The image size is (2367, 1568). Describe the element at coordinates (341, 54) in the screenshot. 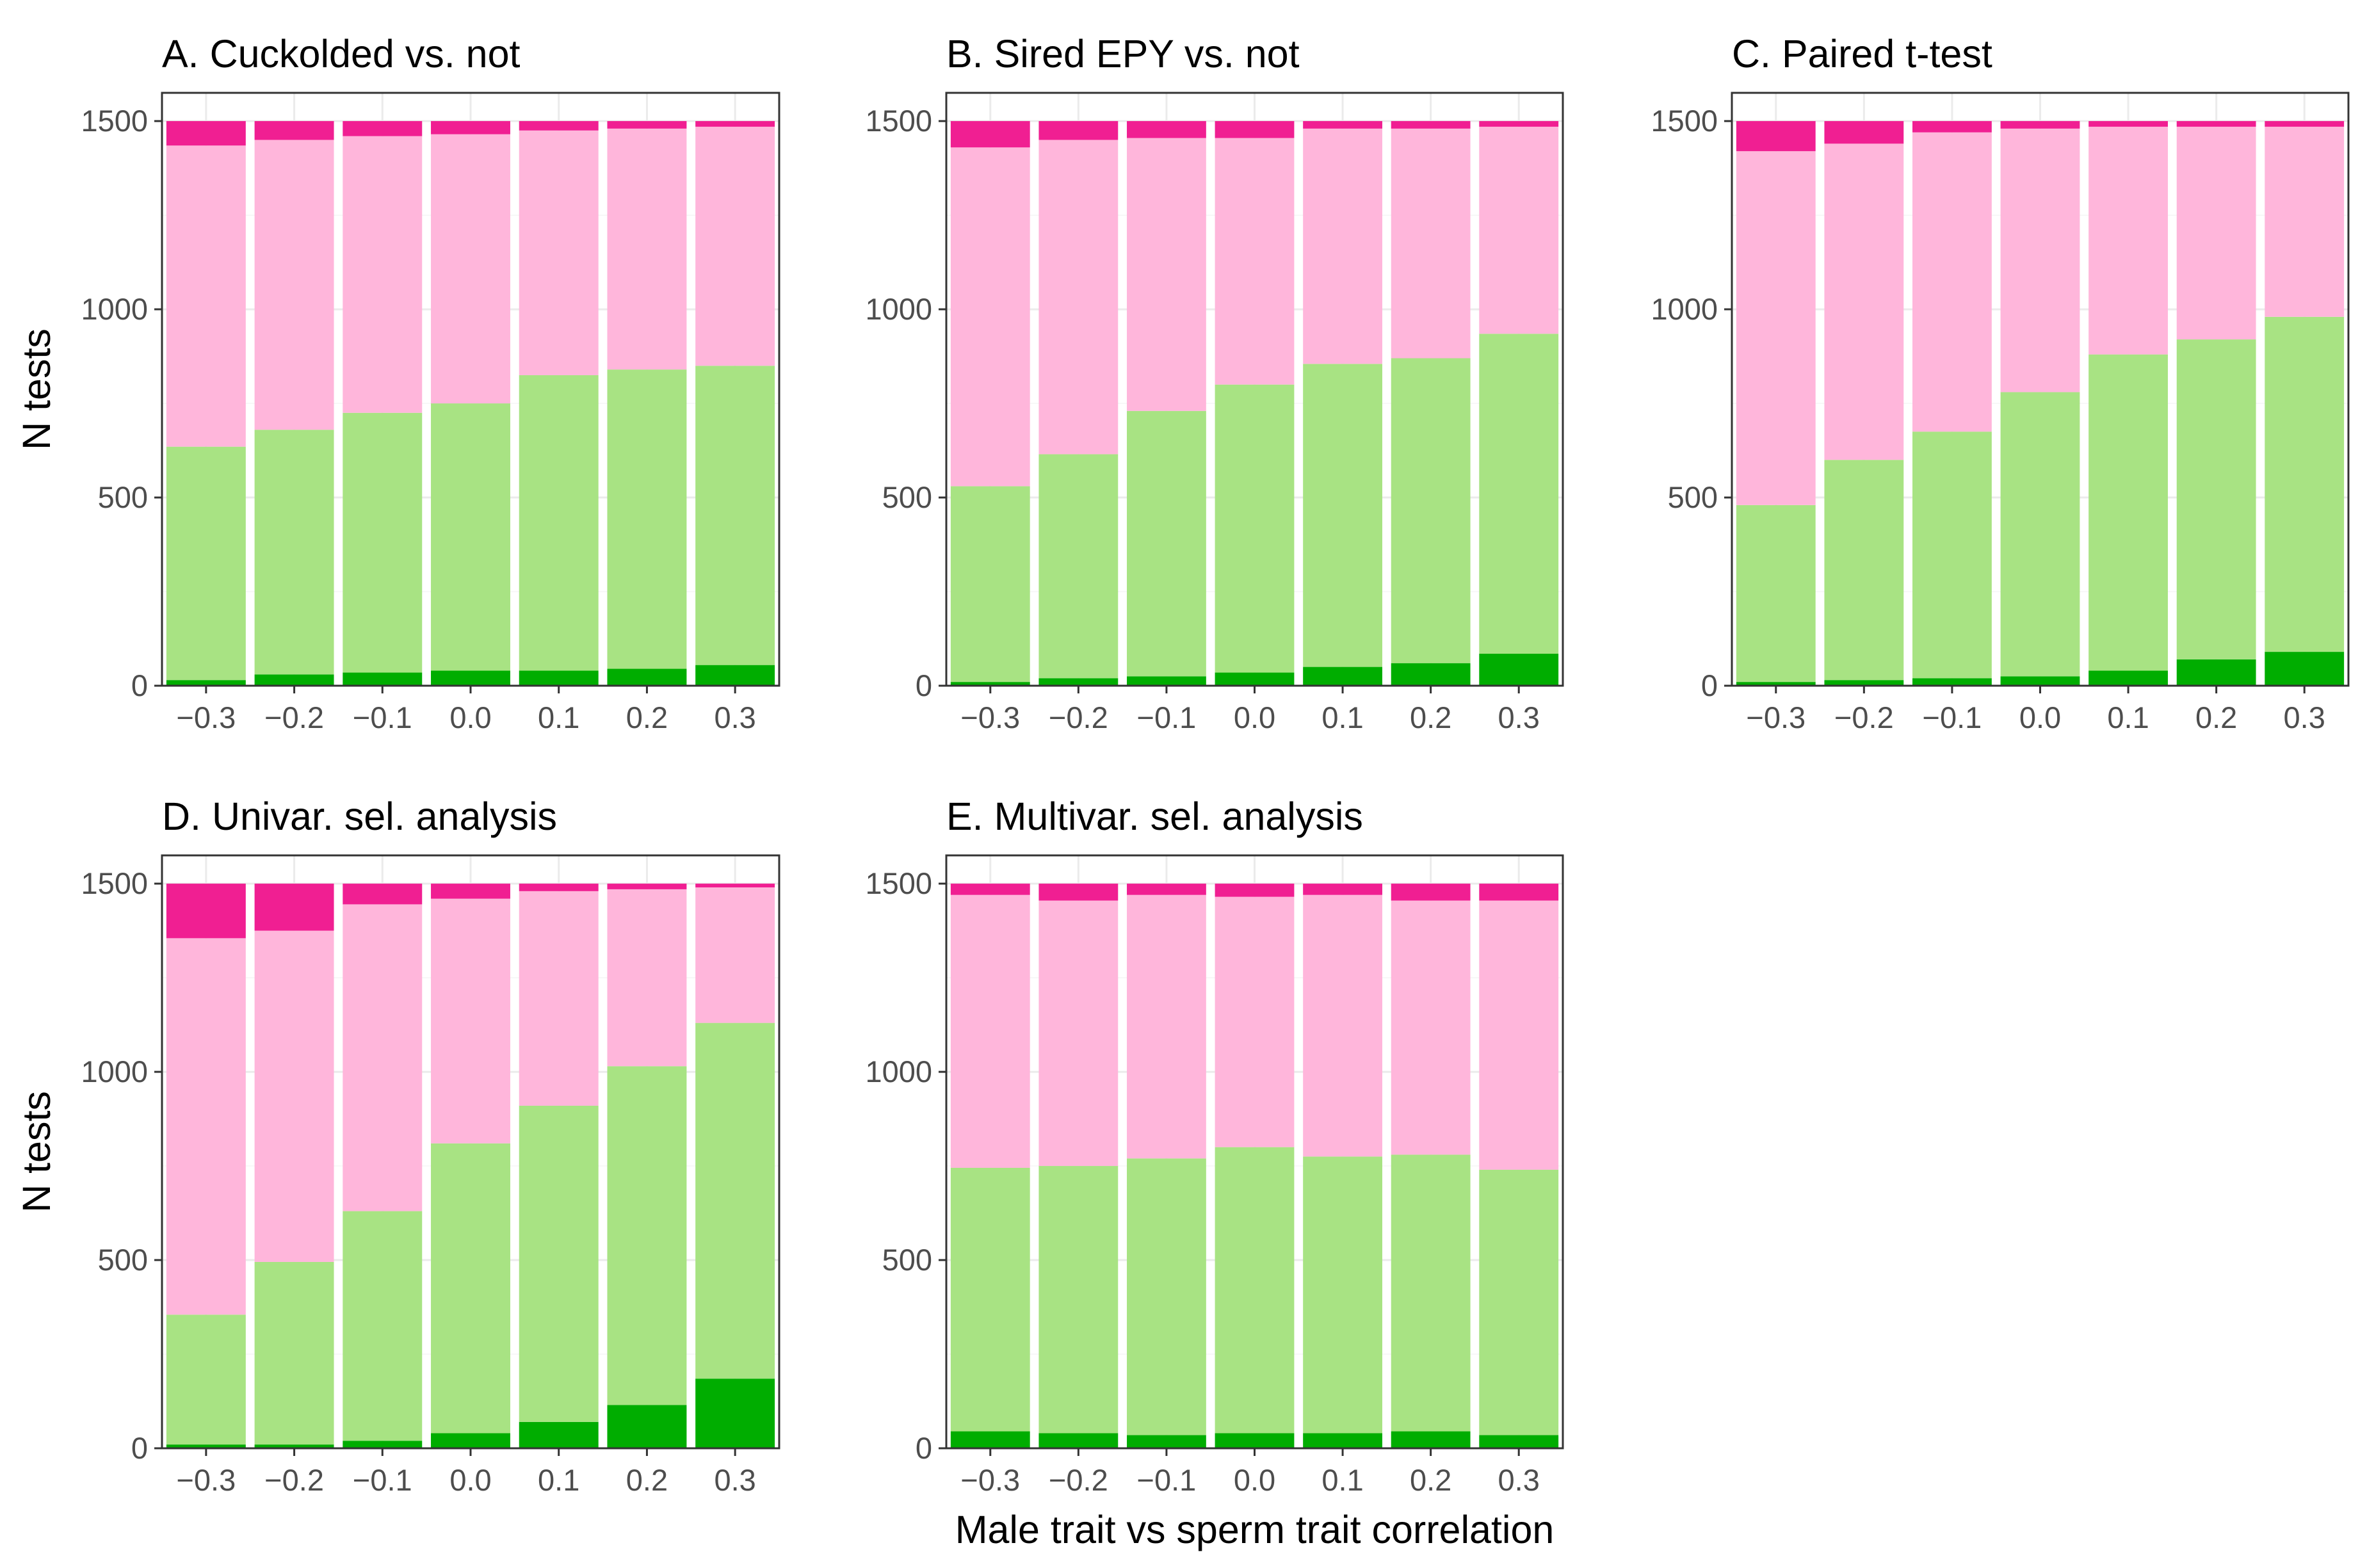

I see `panel-title: A. Cuckolded vs. not` at that location.